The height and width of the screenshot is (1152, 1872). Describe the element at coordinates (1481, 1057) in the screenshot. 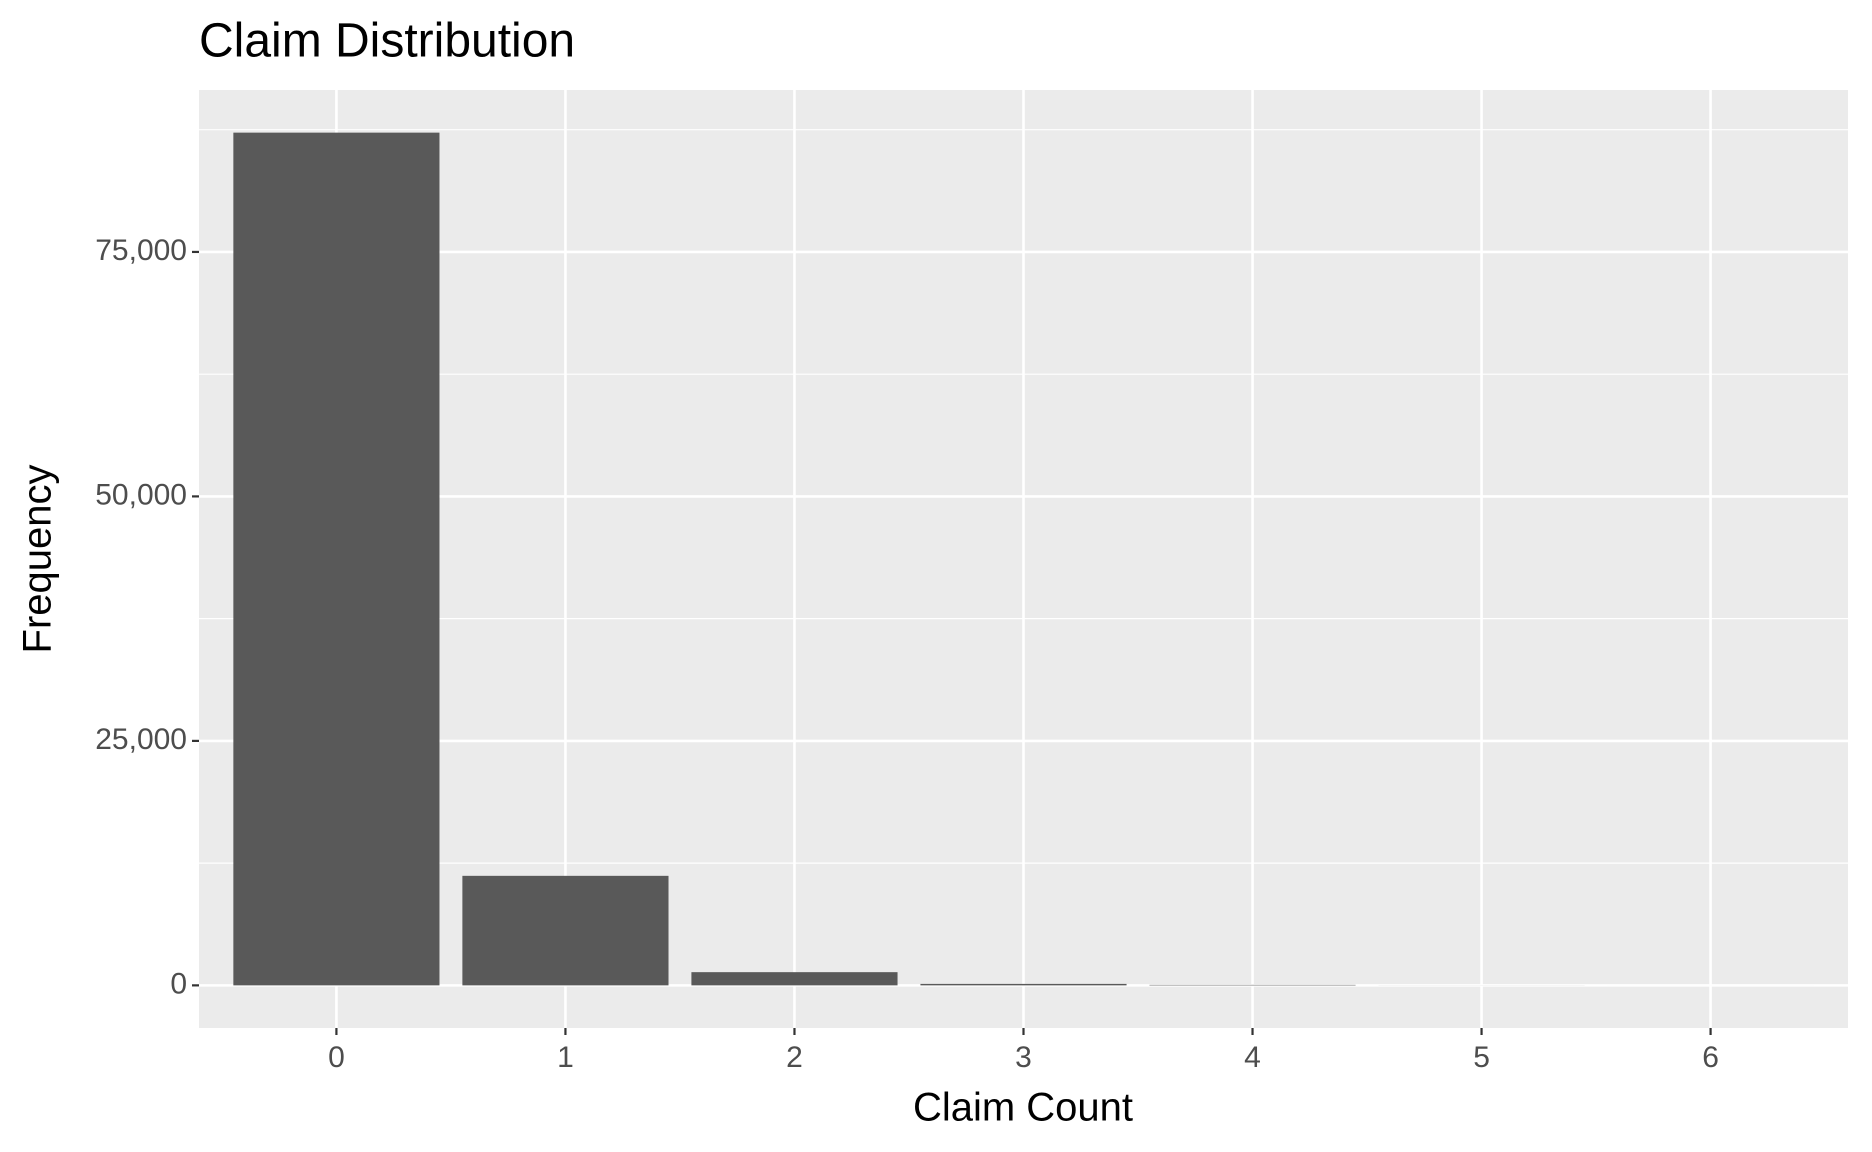

I see `x-tick-label: 5` at that location.